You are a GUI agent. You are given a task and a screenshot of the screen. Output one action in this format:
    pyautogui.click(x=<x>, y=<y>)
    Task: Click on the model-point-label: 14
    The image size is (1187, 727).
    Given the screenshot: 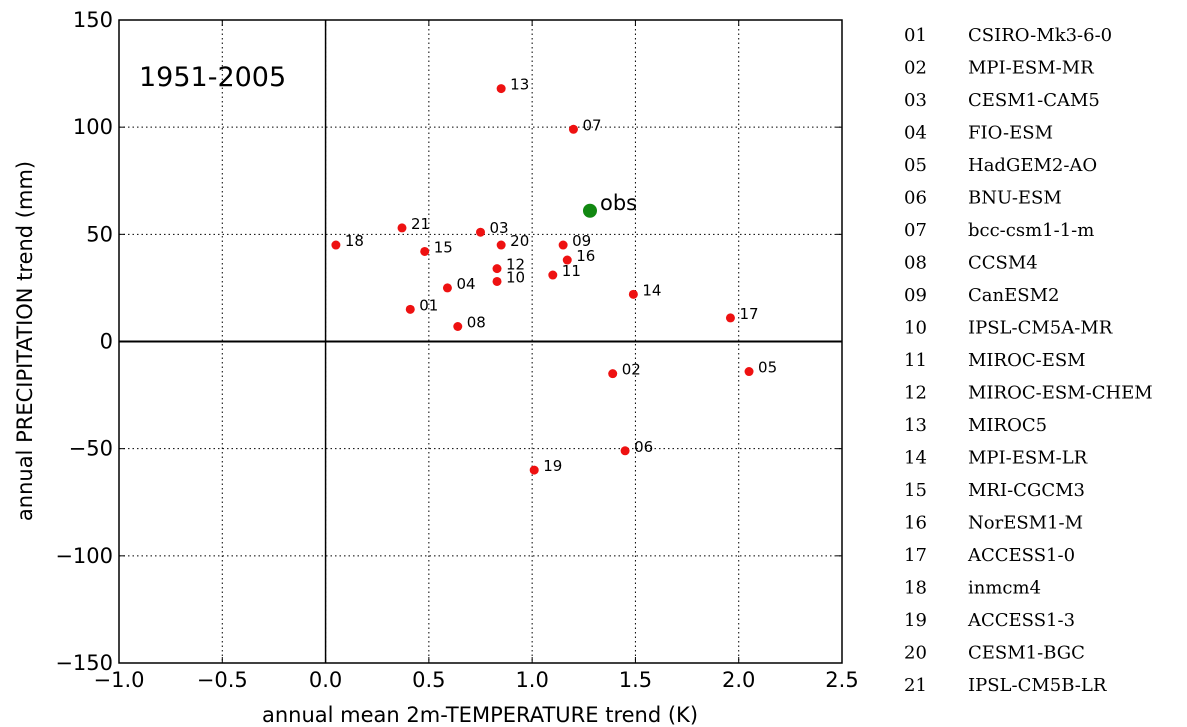 What is the action you would take?
    pyautogui.click(x=651, y=290)
    